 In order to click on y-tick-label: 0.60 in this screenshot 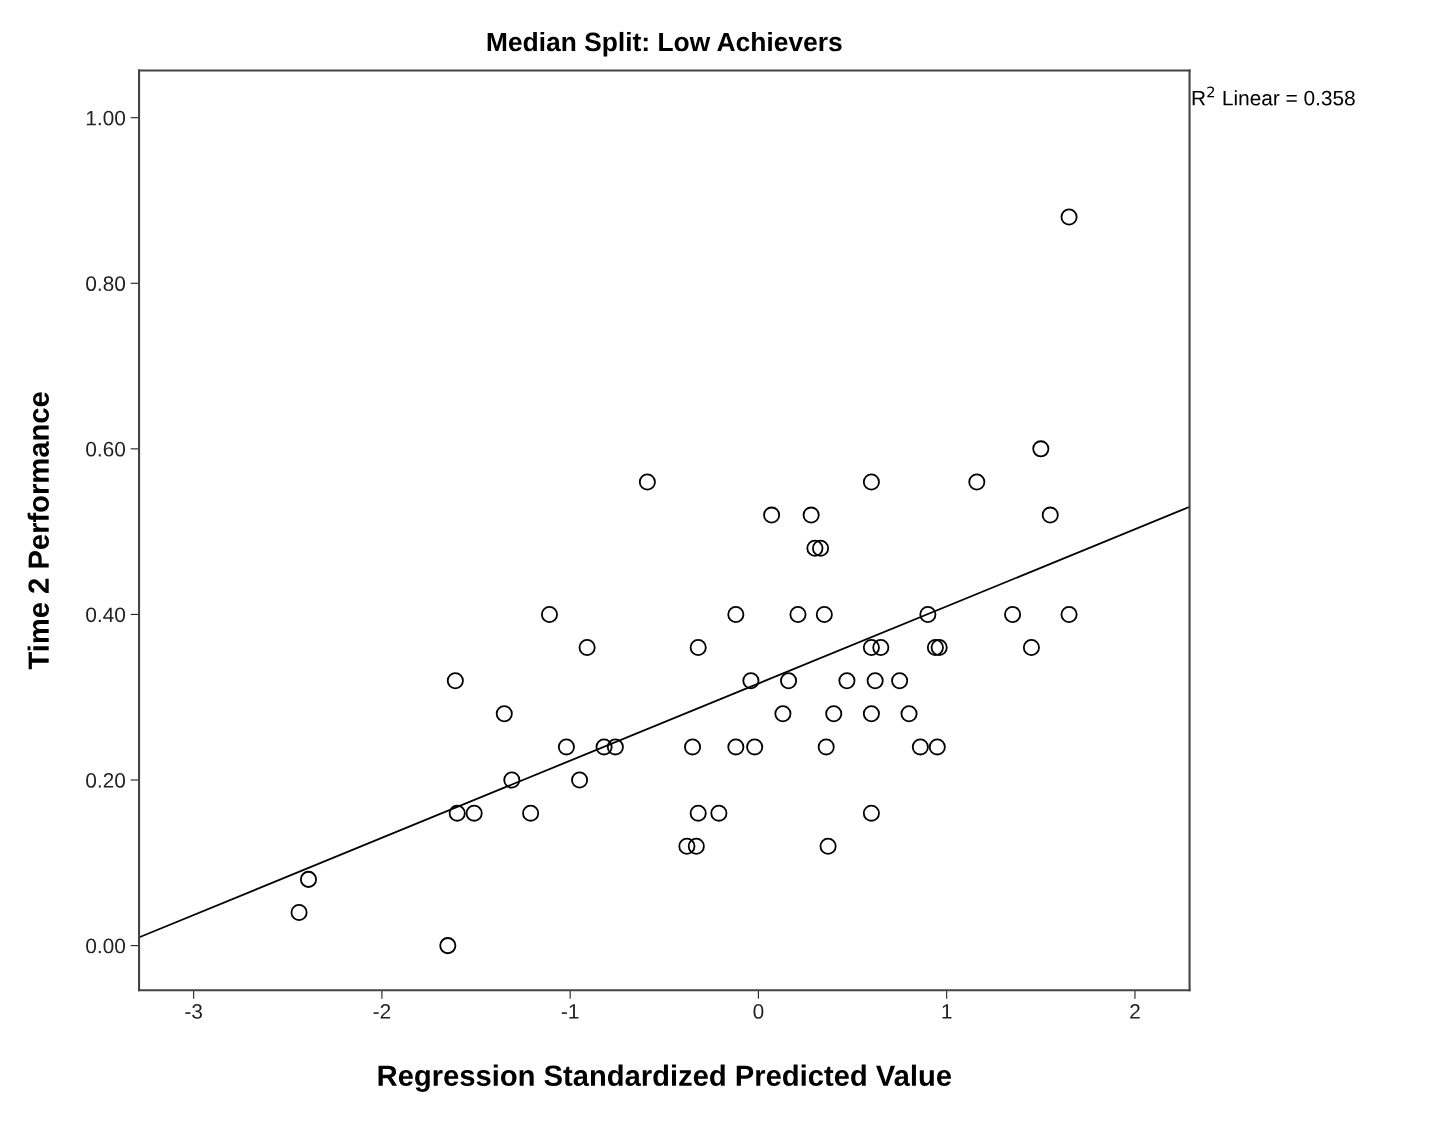, I will do `click(106, 449)`.